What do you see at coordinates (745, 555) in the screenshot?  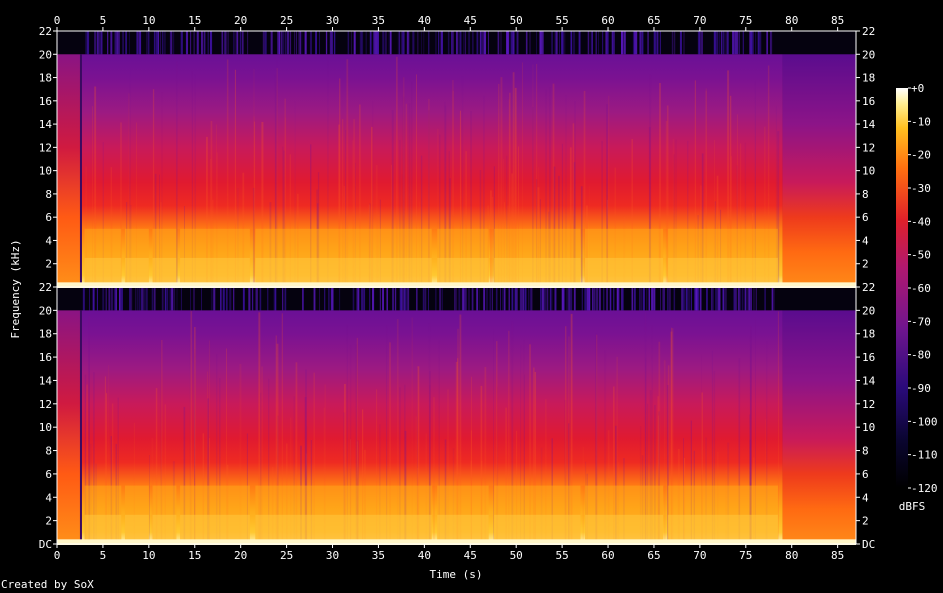 I see `x-tick-label-bottom: 75` at bounding box center [745, 555].